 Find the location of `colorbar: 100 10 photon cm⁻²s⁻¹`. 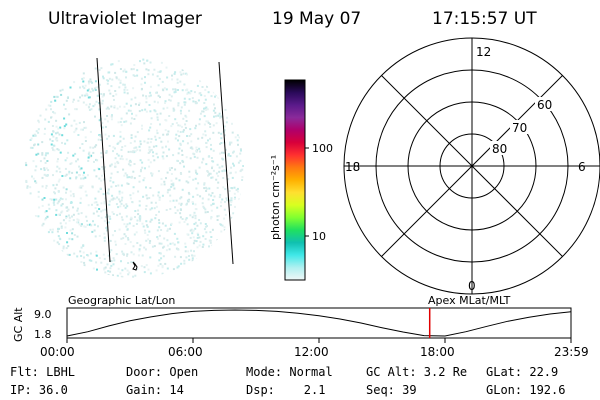

colorbar: 100 10 photon cm⁻²s⁻¹ is located at coordinates (301, 180).